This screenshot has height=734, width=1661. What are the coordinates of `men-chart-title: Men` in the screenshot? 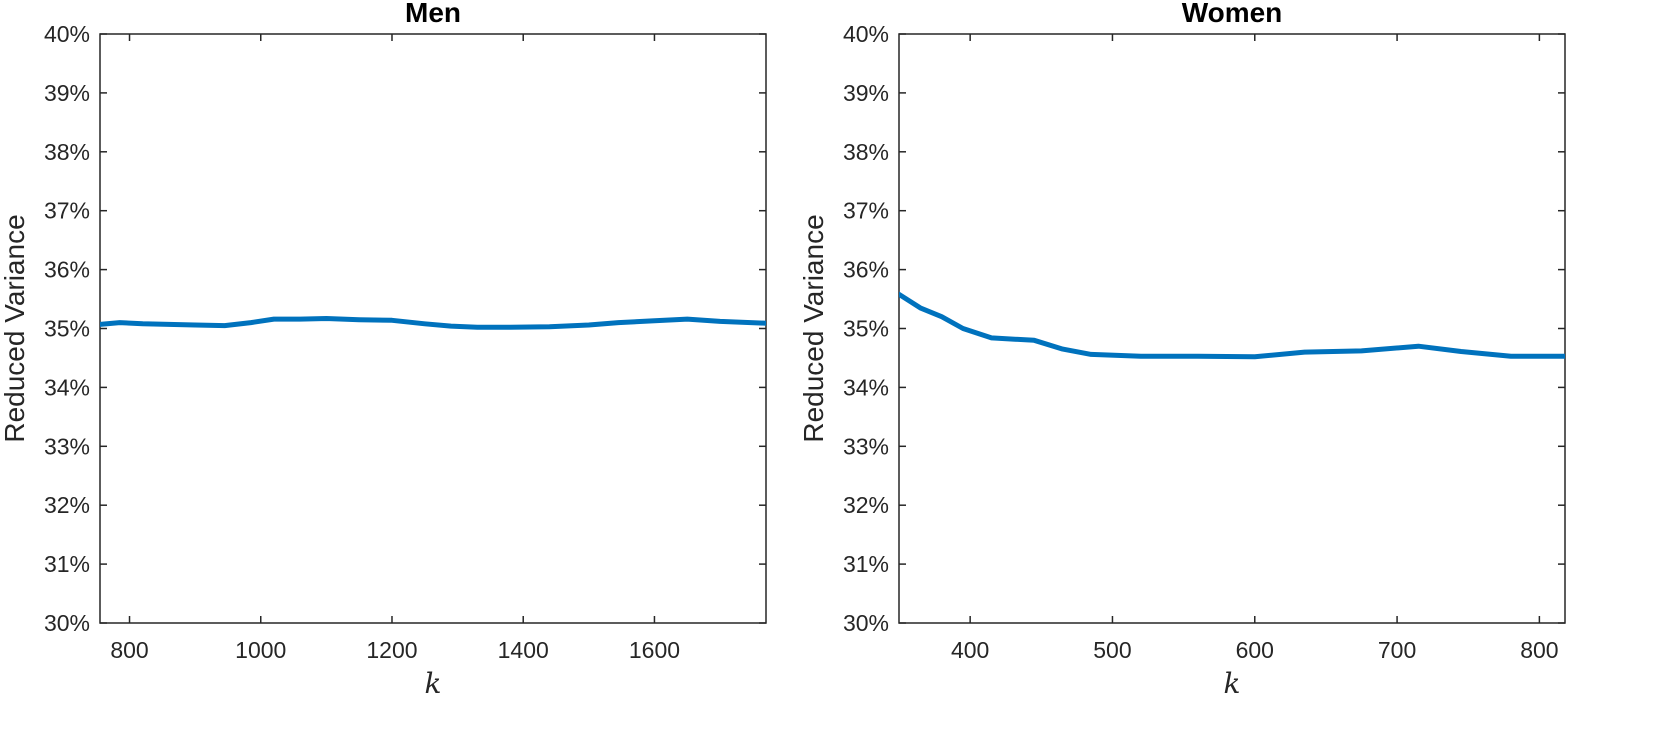 It's located at (433, 14).